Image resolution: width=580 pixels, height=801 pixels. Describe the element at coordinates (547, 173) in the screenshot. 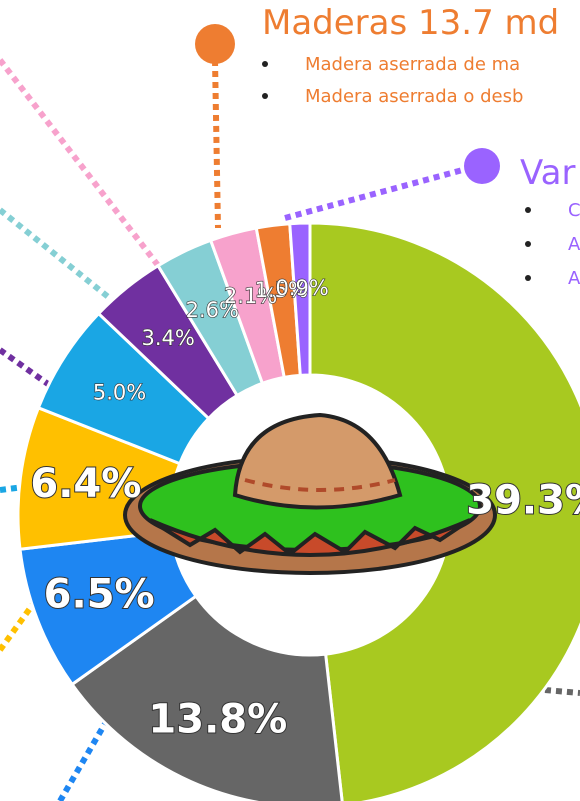

I see `annotation-title: Var` at that location.